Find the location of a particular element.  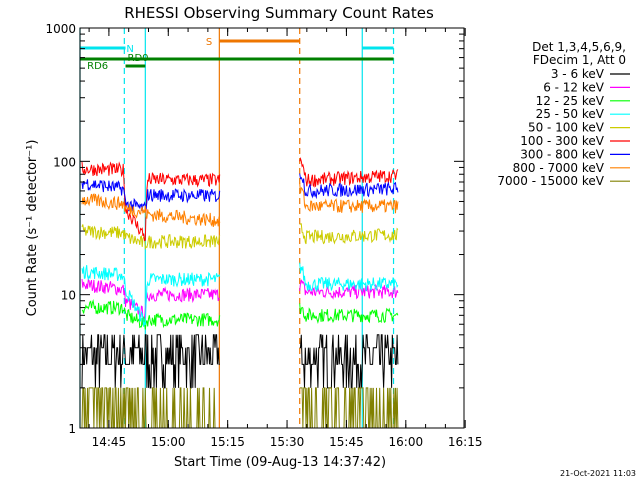

flag-label-rd6: RD6 is located at coordinates (97, 66).